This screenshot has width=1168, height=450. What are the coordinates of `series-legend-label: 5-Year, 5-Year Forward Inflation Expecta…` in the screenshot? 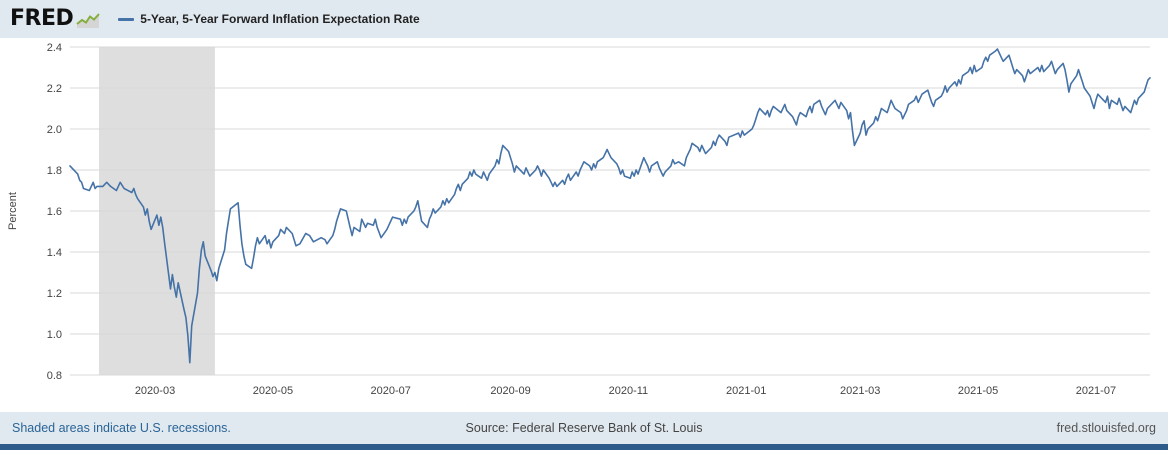 It's located at (280, 19).